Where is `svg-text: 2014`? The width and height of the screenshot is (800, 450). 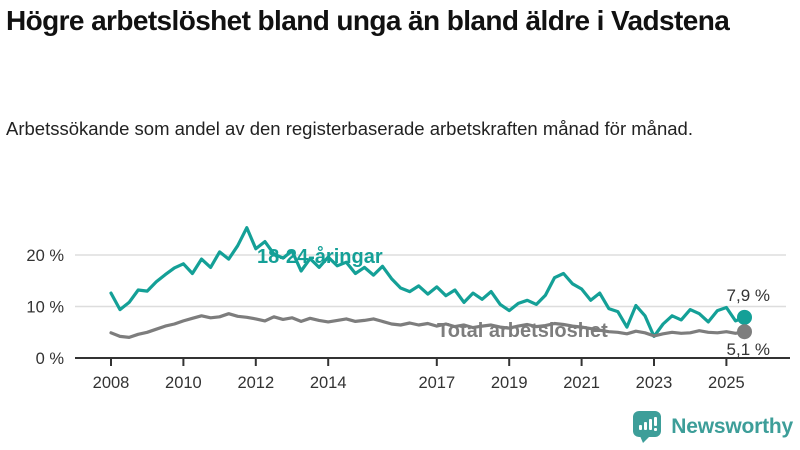 svg-text: 2014 is located at coordinates (328, 383).